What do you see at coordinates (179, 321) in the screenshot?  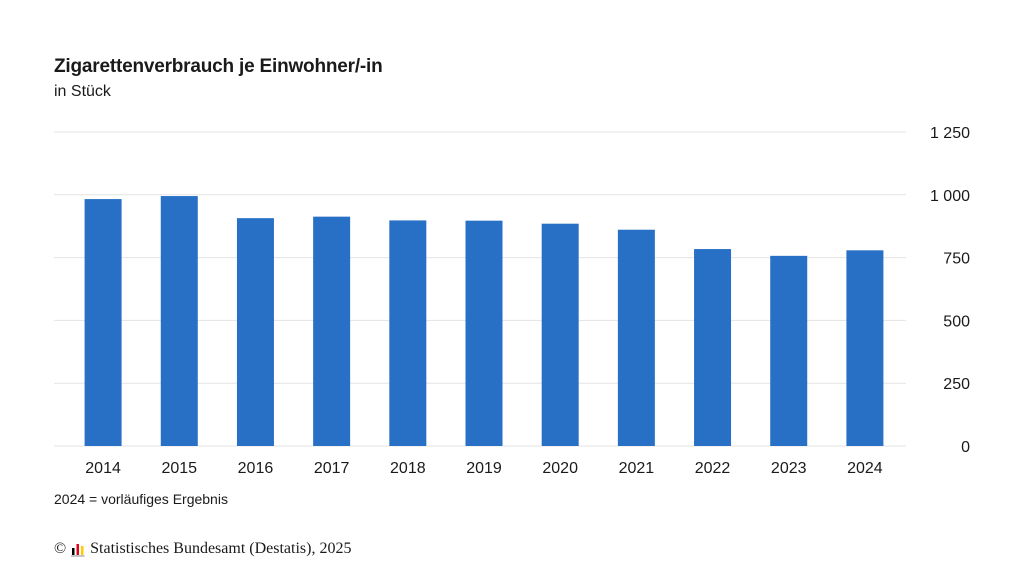 I see `bar-2015` at bounding box center [179, 321].